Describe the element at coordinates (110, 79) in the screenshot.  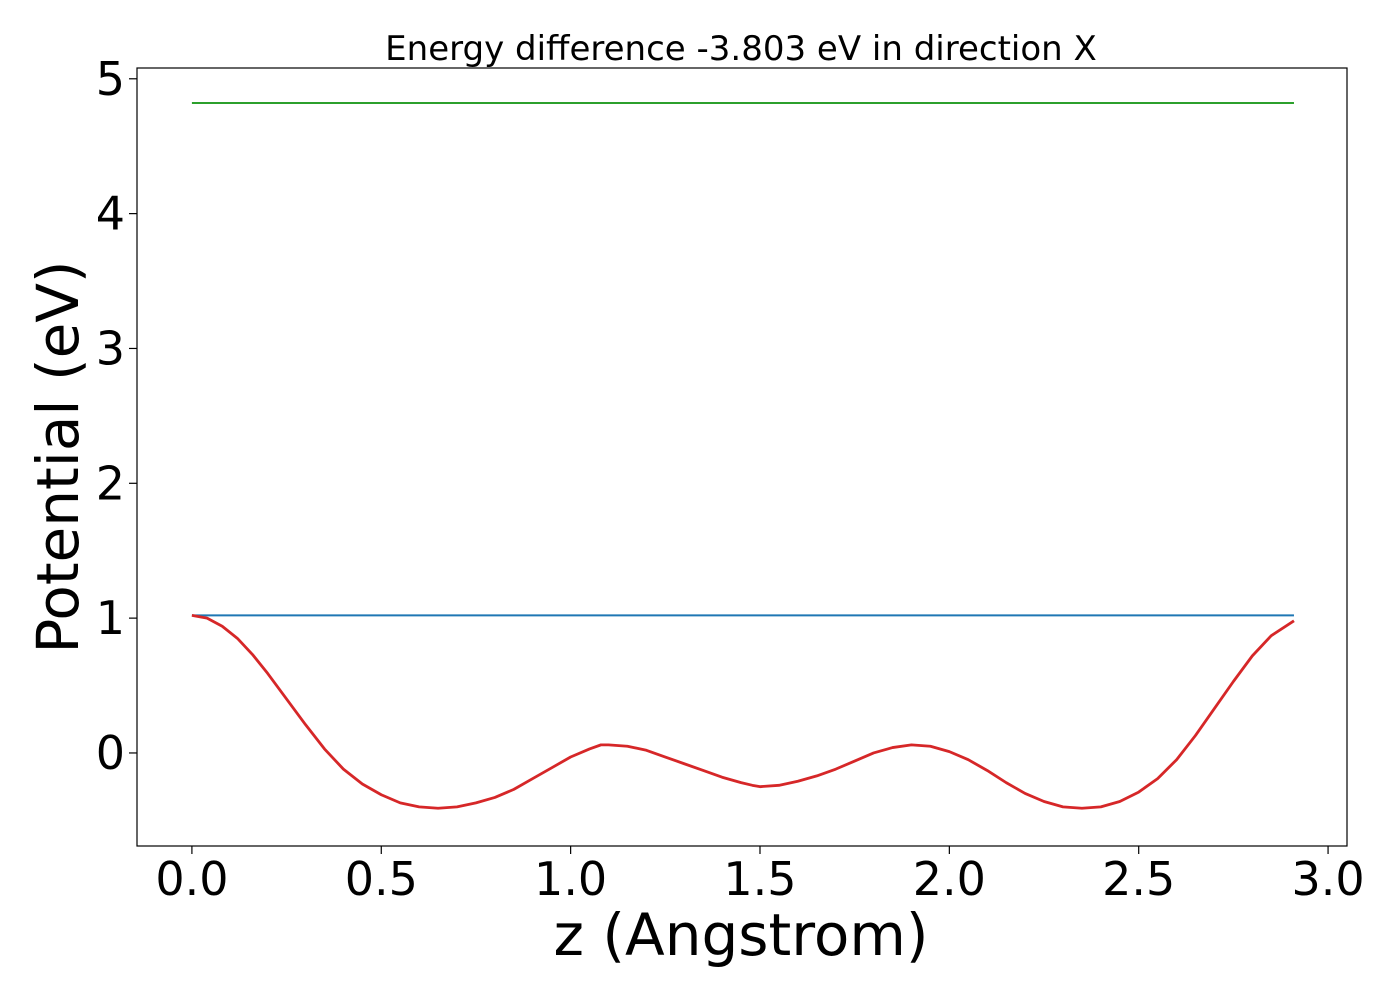
I see `y-tick-label: 5` at that location.